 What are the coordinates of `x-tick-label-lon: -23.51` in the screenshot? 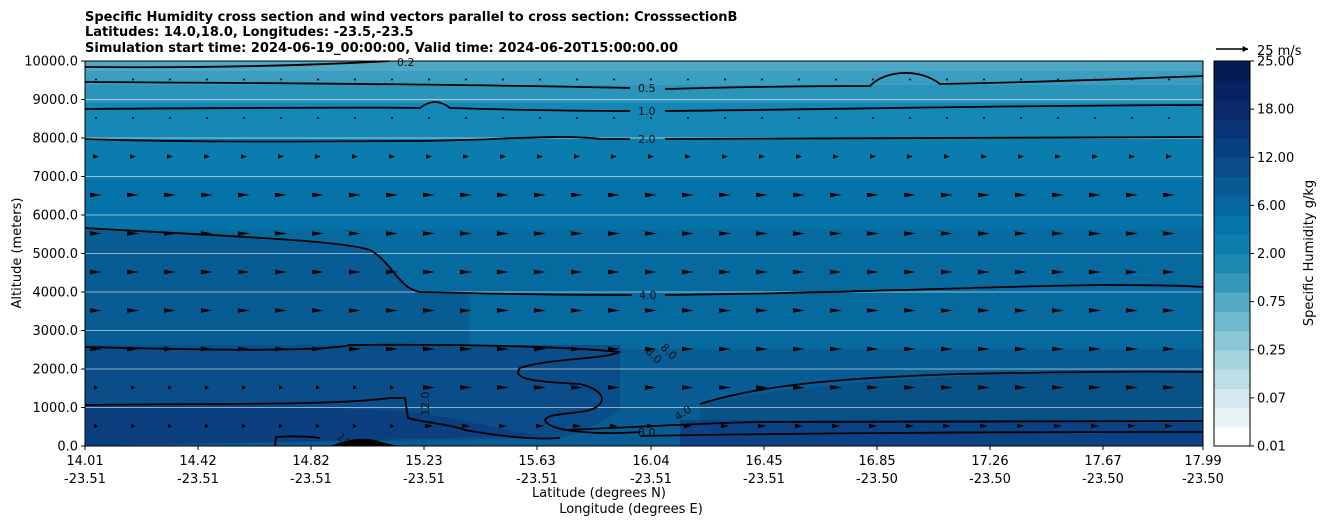 It's located at (651, 479).